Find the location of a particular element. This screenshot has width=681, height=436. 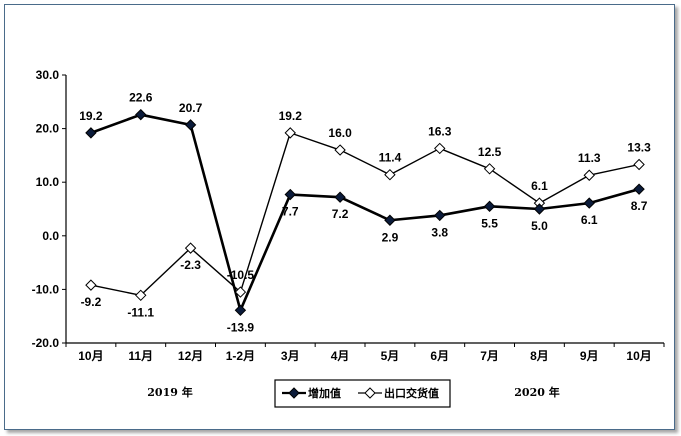

series-2-label: -11.1 is located at coordinates (140, 312).